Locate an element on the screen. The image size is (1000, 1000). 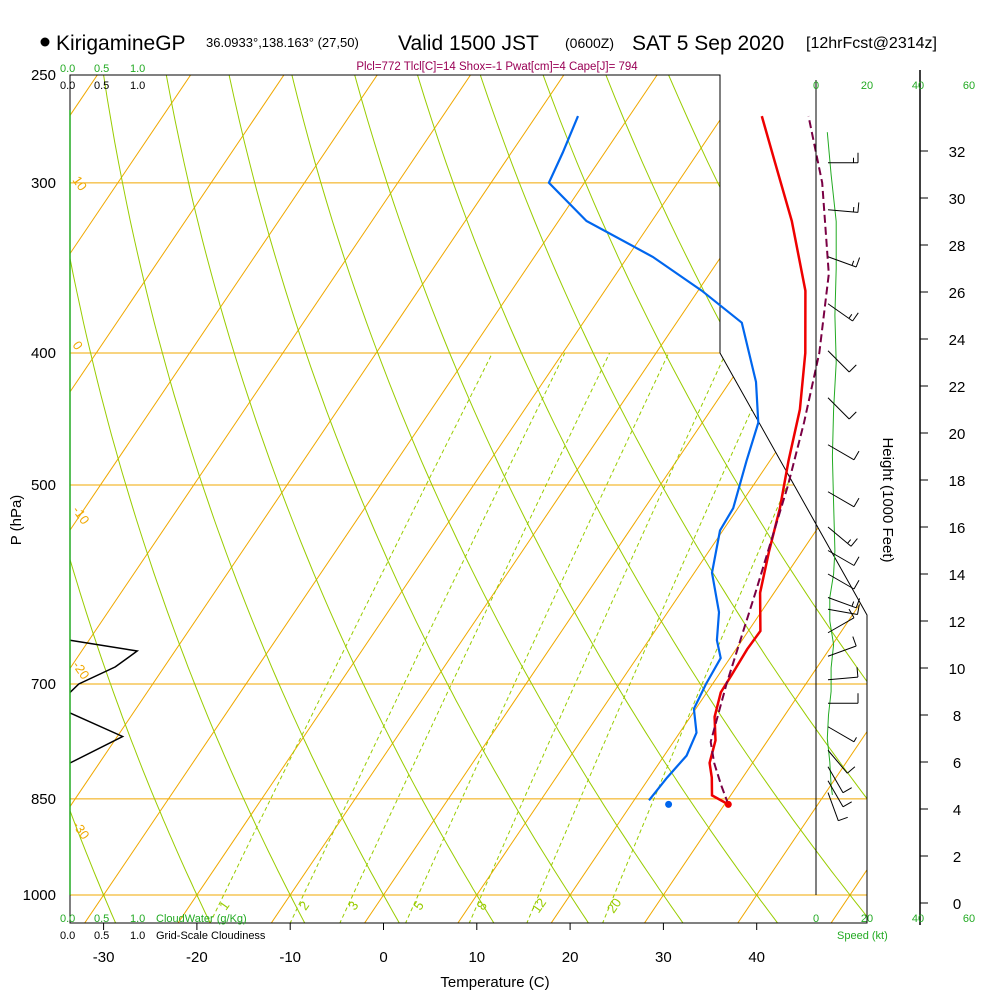
cloudwater-scale-bottom-2: 1.0 is located at coordinates (137, 919).